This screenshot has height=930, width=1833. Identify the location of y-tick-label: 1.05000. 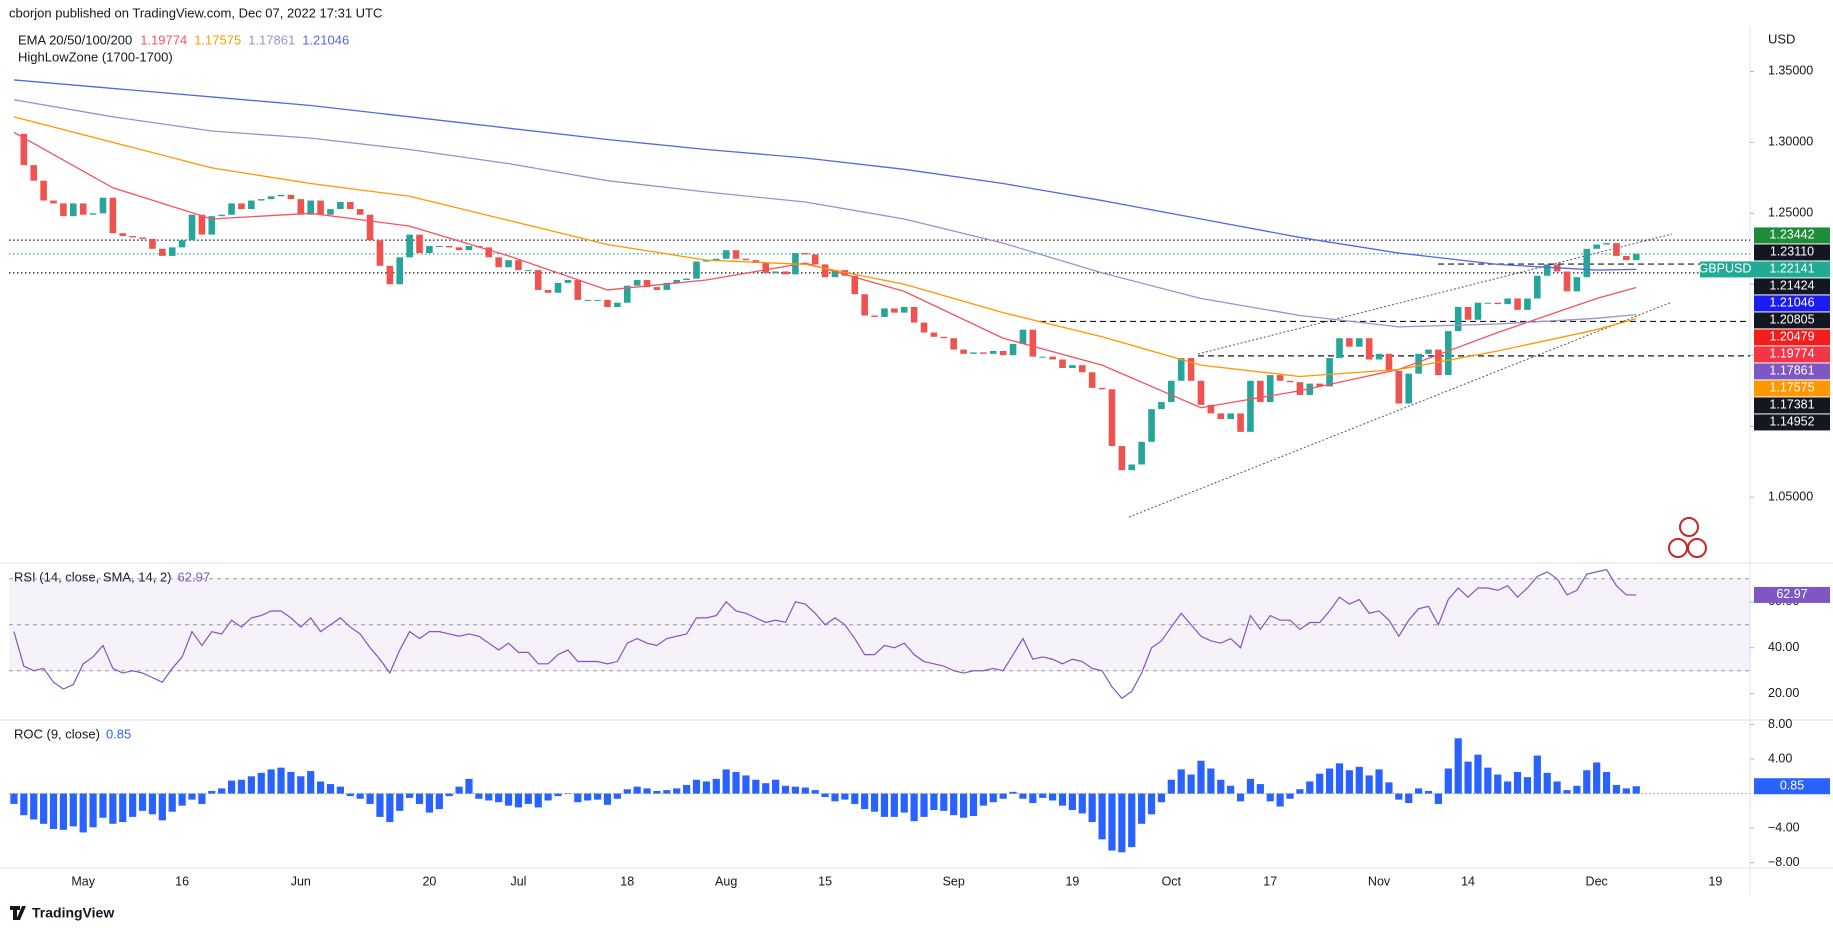
(1790, 496).